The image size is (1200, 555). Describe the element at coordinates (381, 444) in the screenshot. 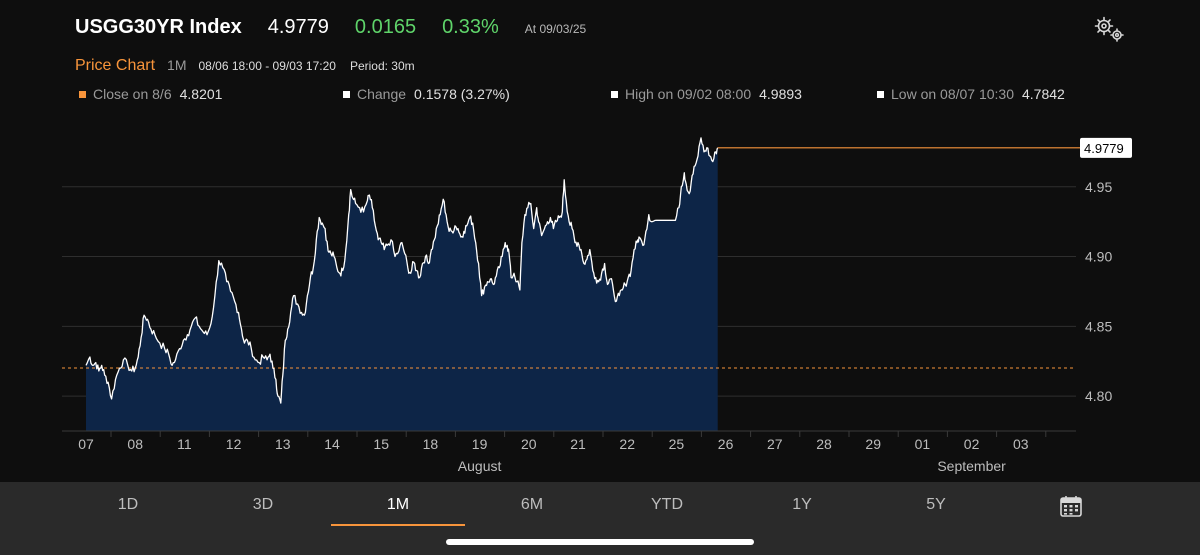

I see `x-tick-label: 15` at that location.